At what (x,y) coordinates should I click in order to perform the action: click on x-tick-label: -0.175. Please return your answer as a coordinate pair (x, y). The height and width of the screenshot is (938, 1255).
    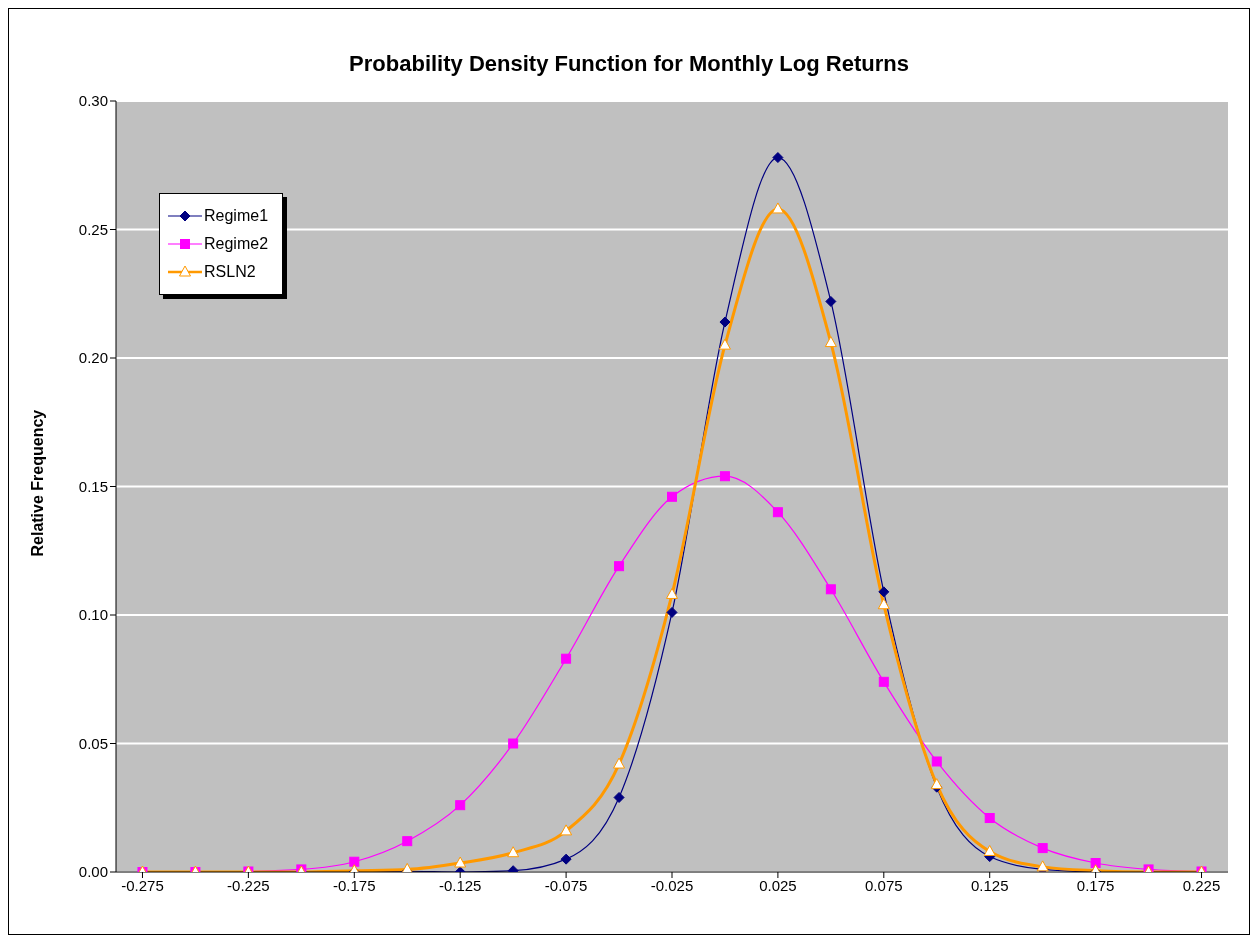
    Looking at the image, I should click on (354, 885).